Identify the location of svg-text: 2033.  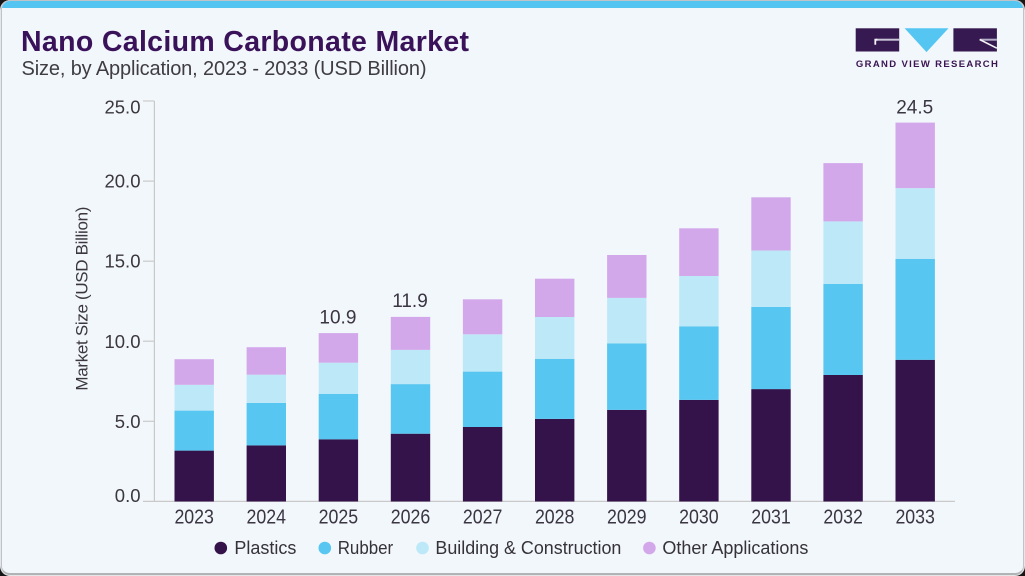
(915, 518).